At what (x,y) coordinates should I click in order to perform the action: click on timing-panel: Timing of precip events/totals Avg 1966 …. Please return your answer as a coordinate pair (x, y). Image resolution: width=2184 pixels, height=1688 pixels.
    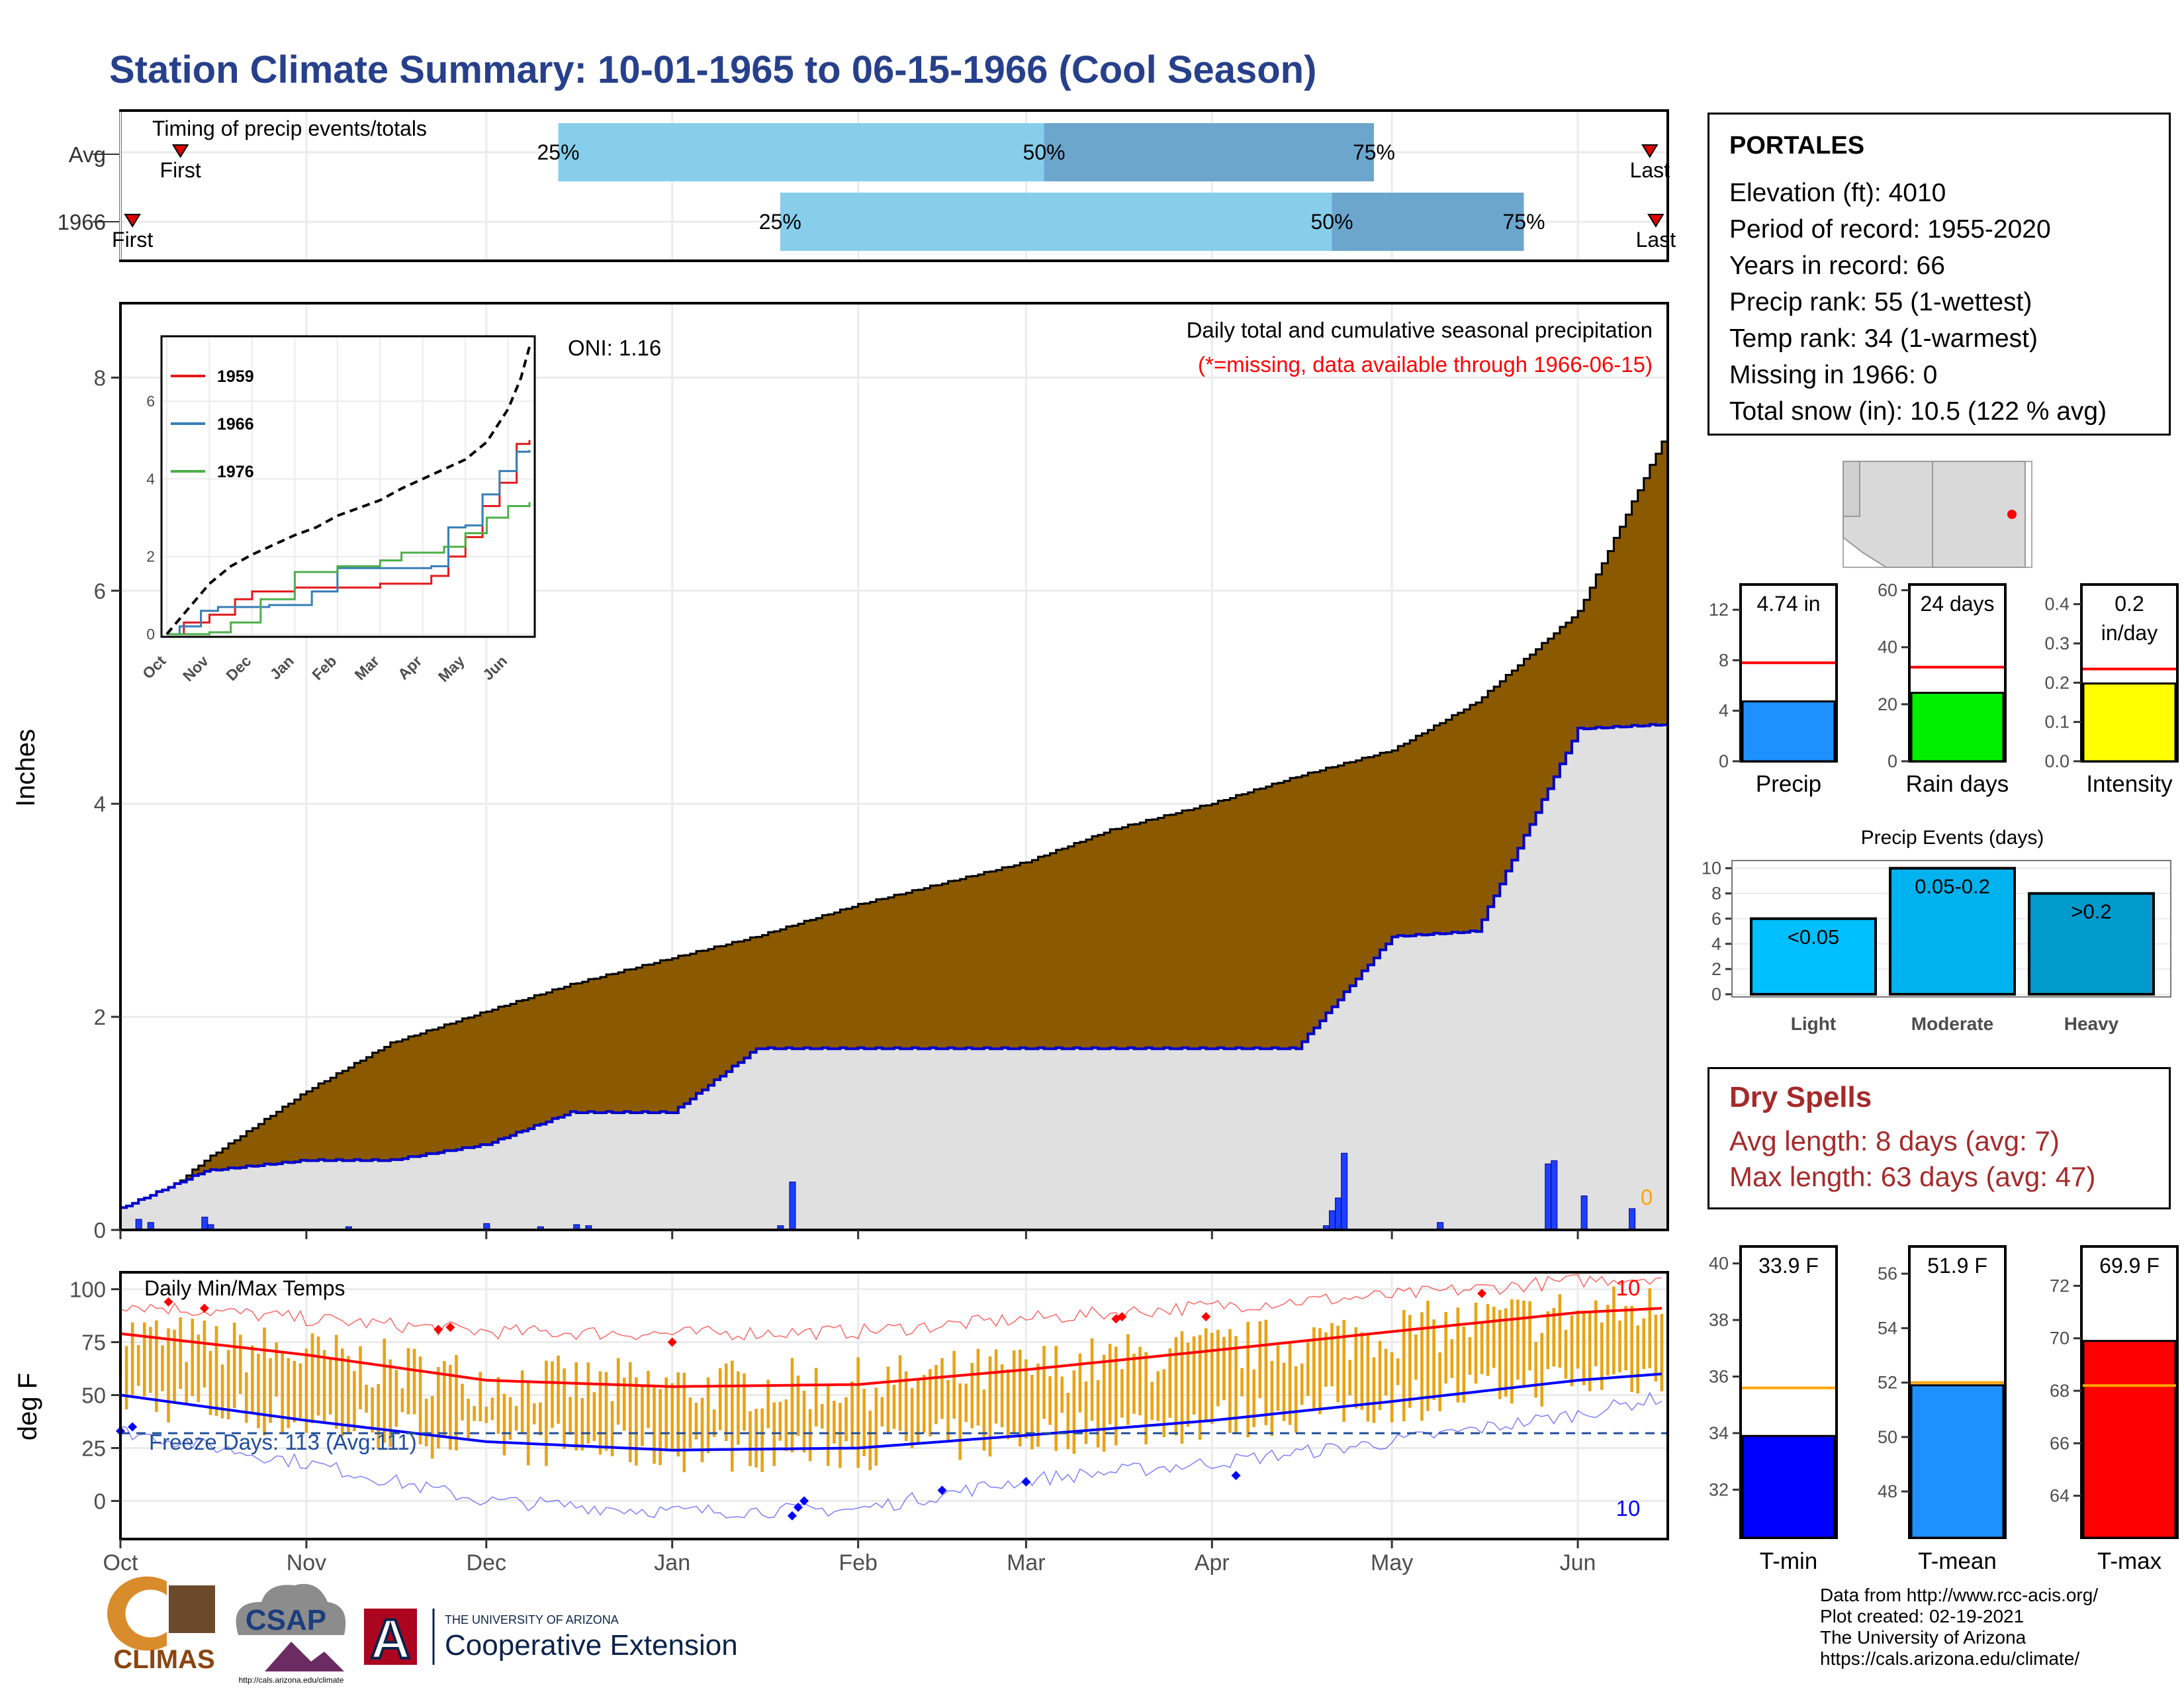
    Looking at the image, I should click on (867, 185).